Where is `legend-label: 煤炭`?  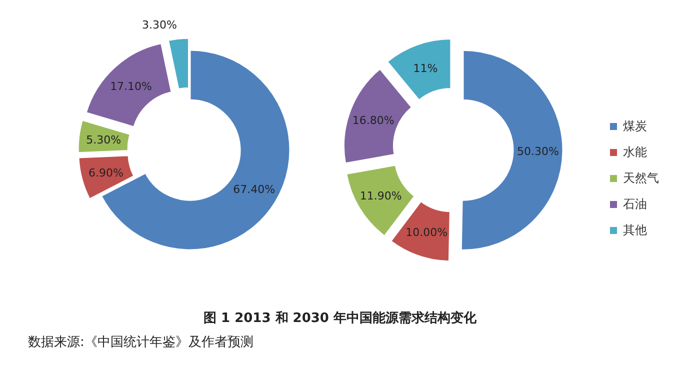 legend-label: 煤炭 is located at coordinates (635, 126).